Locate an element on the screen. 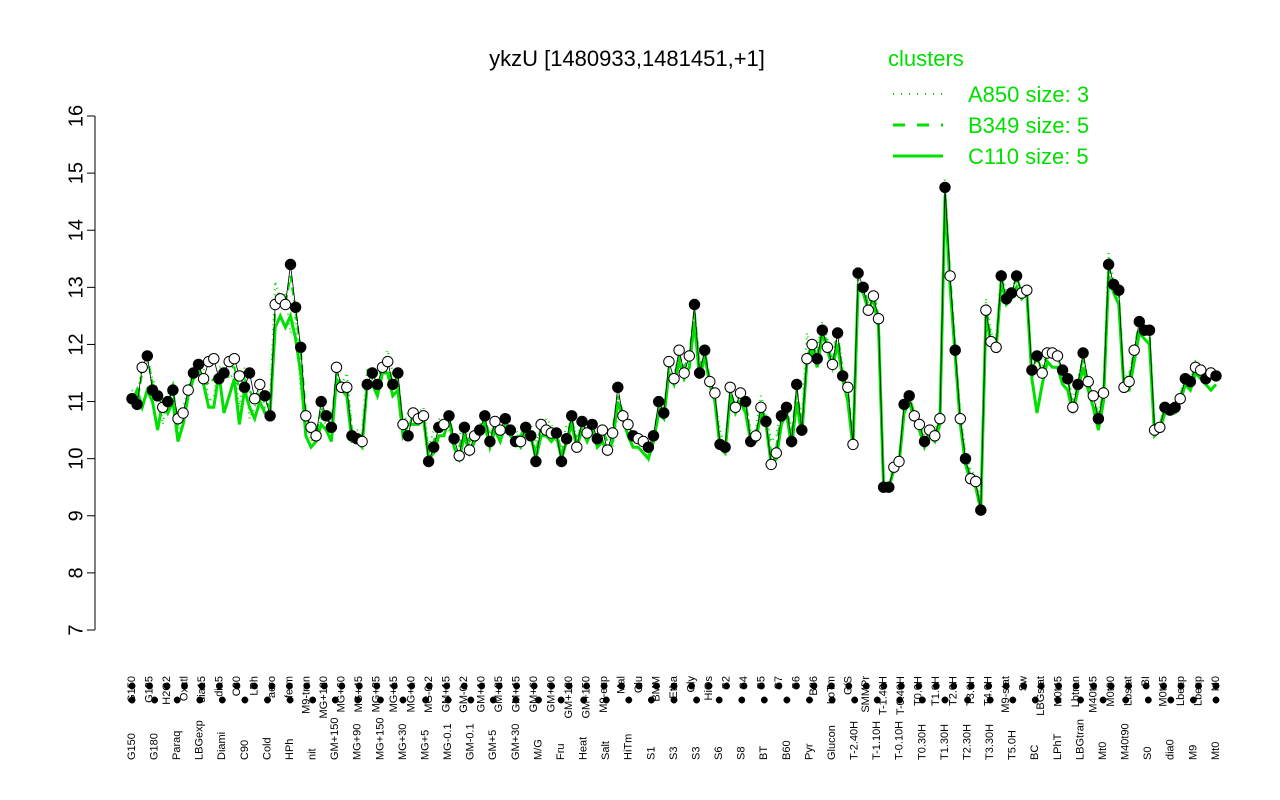  x-label: Mal is located at coordinates (621, 685).